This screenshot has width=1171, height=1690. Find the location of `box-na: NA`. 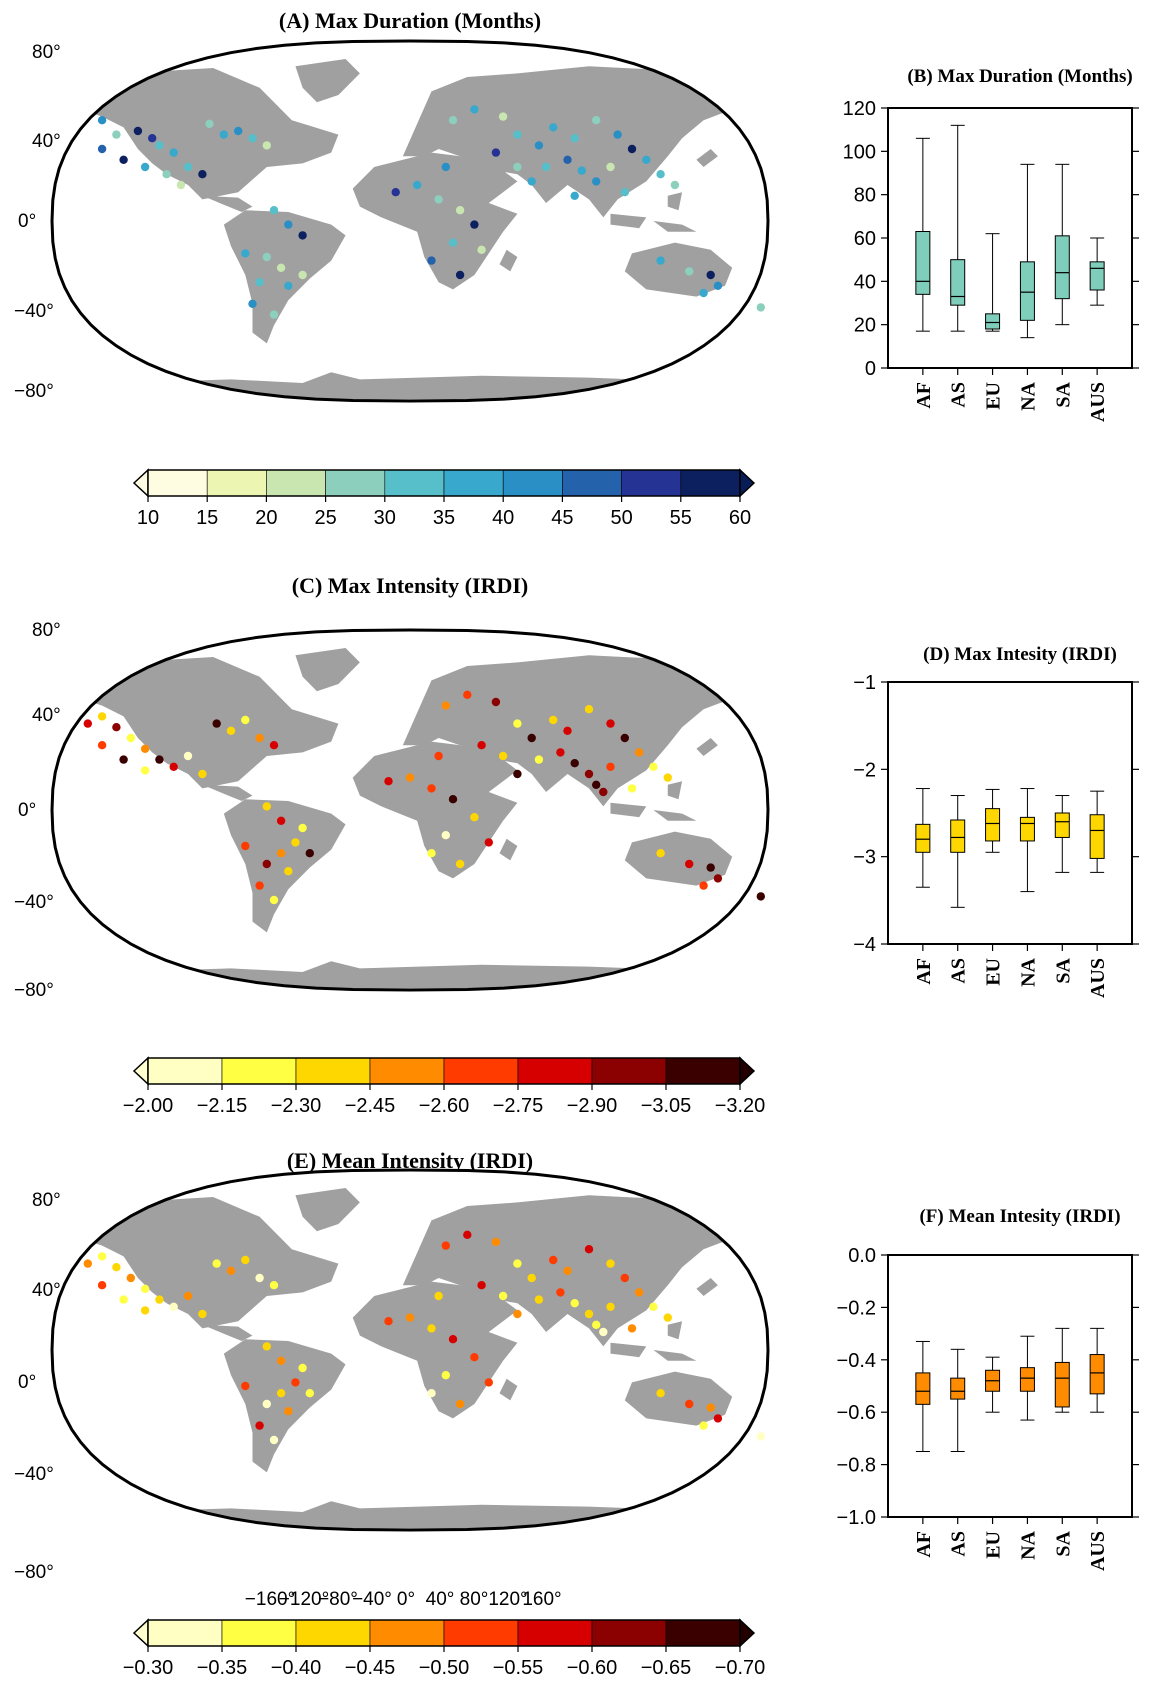

box-na: NA is located at coordinates (1028, 287).